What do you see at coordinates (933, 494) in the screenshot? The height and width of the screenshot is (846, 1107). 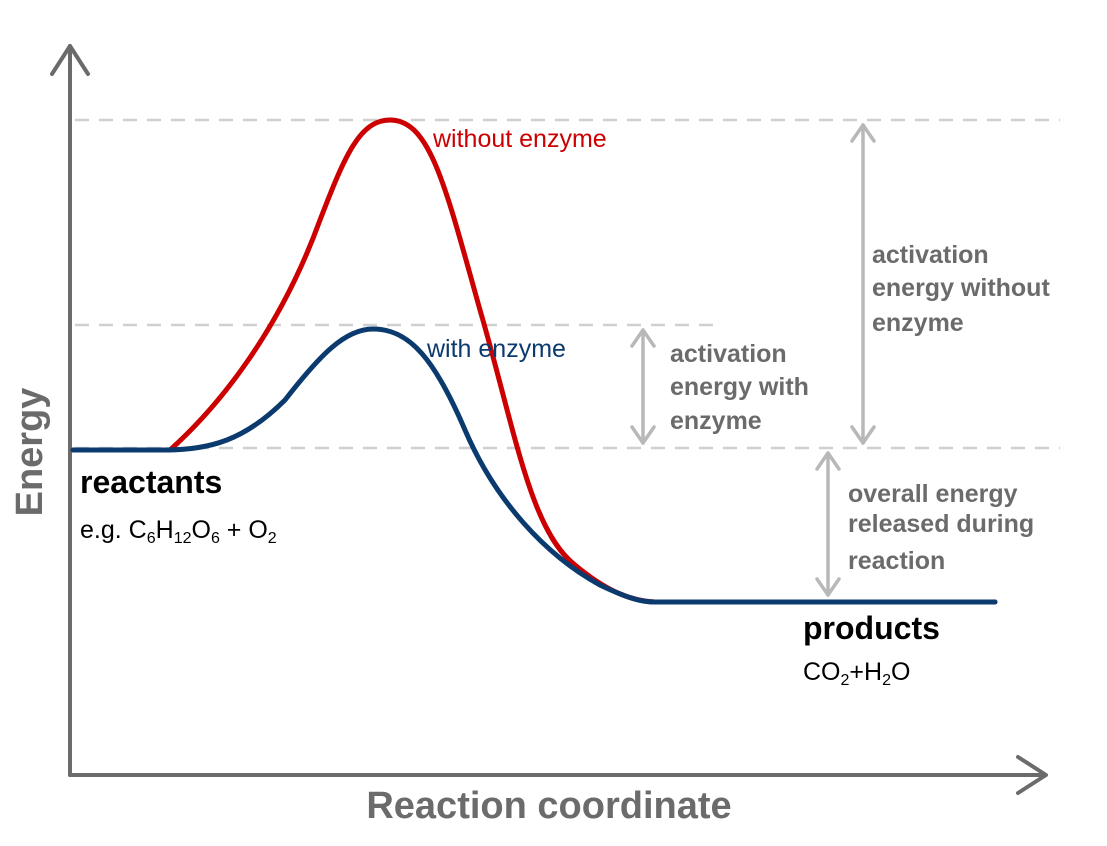 I see `annotation-line: overall energy` at bounding box center [933, 494].